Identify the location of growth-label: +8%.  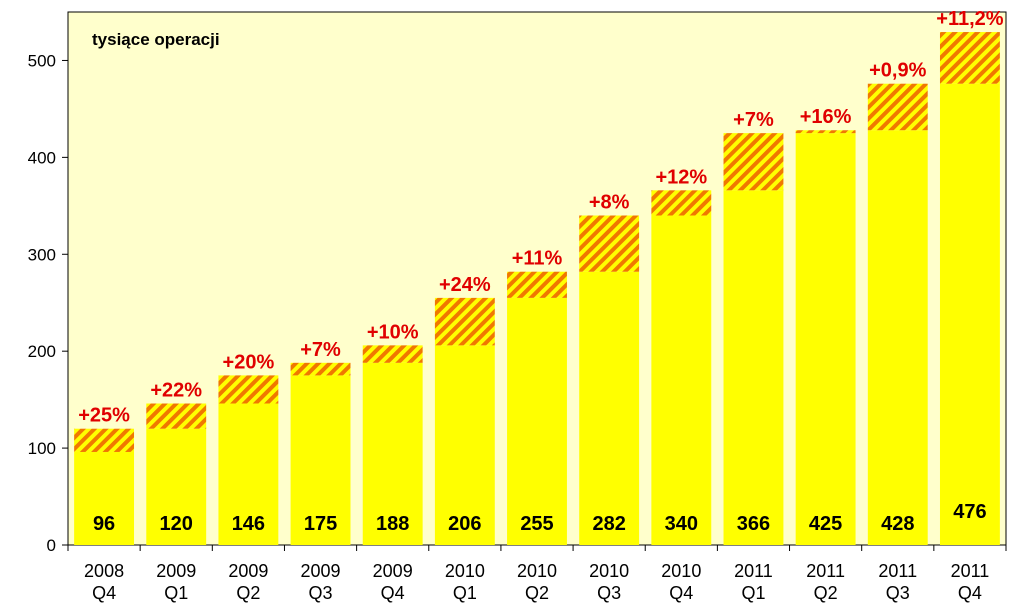
(609, 203).